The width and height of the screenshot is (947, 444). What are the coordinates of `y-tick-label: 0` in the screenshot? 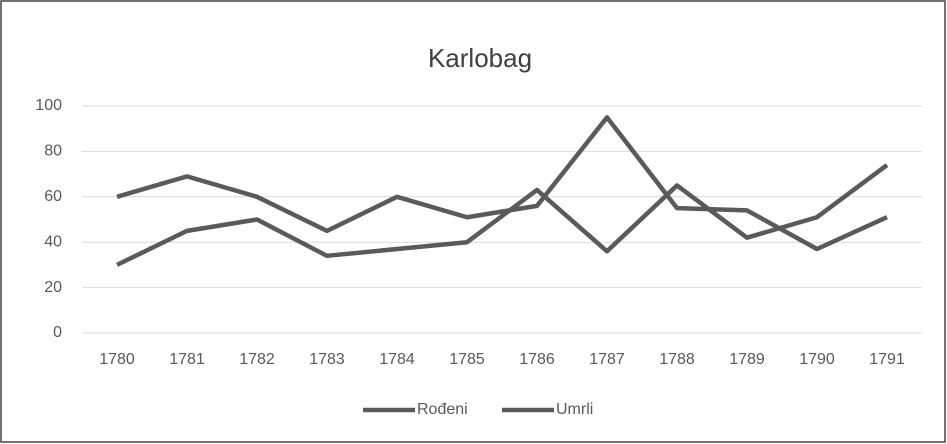 It's located at (57, 332).